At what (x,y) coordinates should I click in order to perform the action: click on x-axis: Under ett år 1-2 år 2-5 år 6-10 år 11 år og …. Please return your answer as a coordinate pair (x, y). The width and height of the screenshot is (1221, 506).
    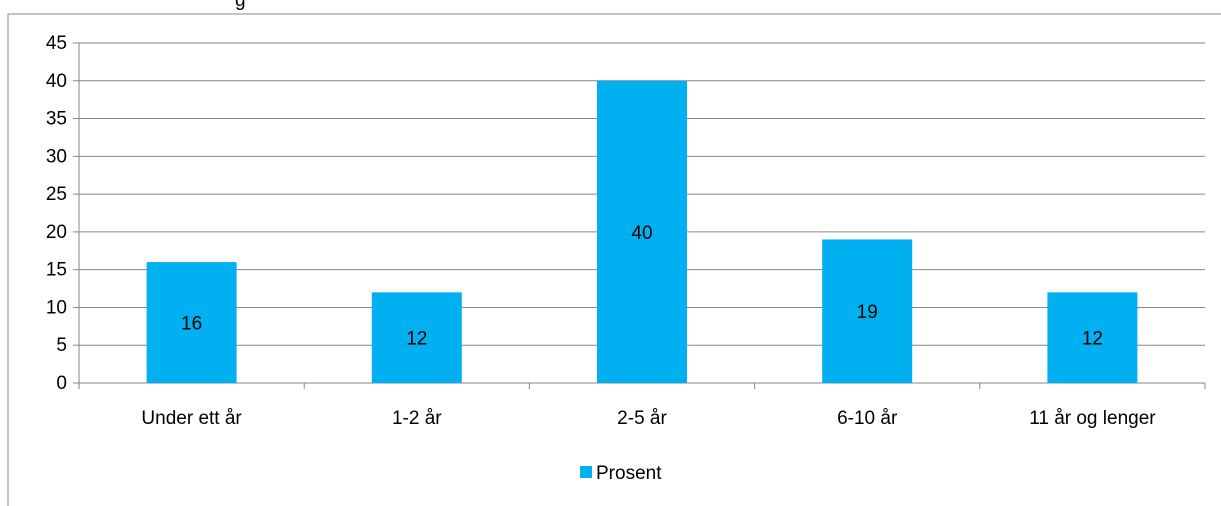
    Looking at the image, I should click on (642, 405).